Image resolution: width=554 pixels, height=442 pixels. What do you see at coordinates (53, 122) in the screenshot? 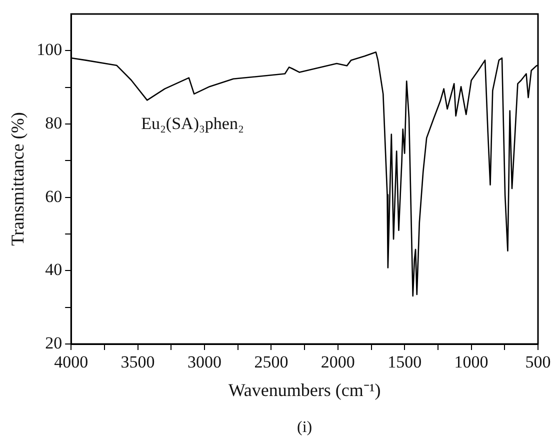
I see `y-tick-label: 80` at bounding box center [53, 122].